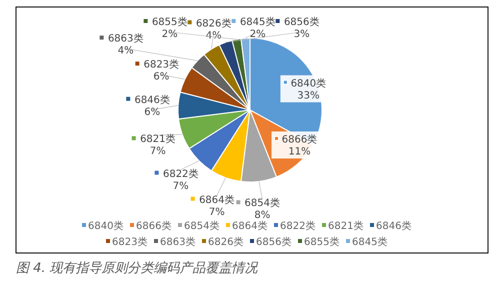 The height and width of the screenshot is (293, 500). I want to click on legend-label: 6823类, so click(162, 64).